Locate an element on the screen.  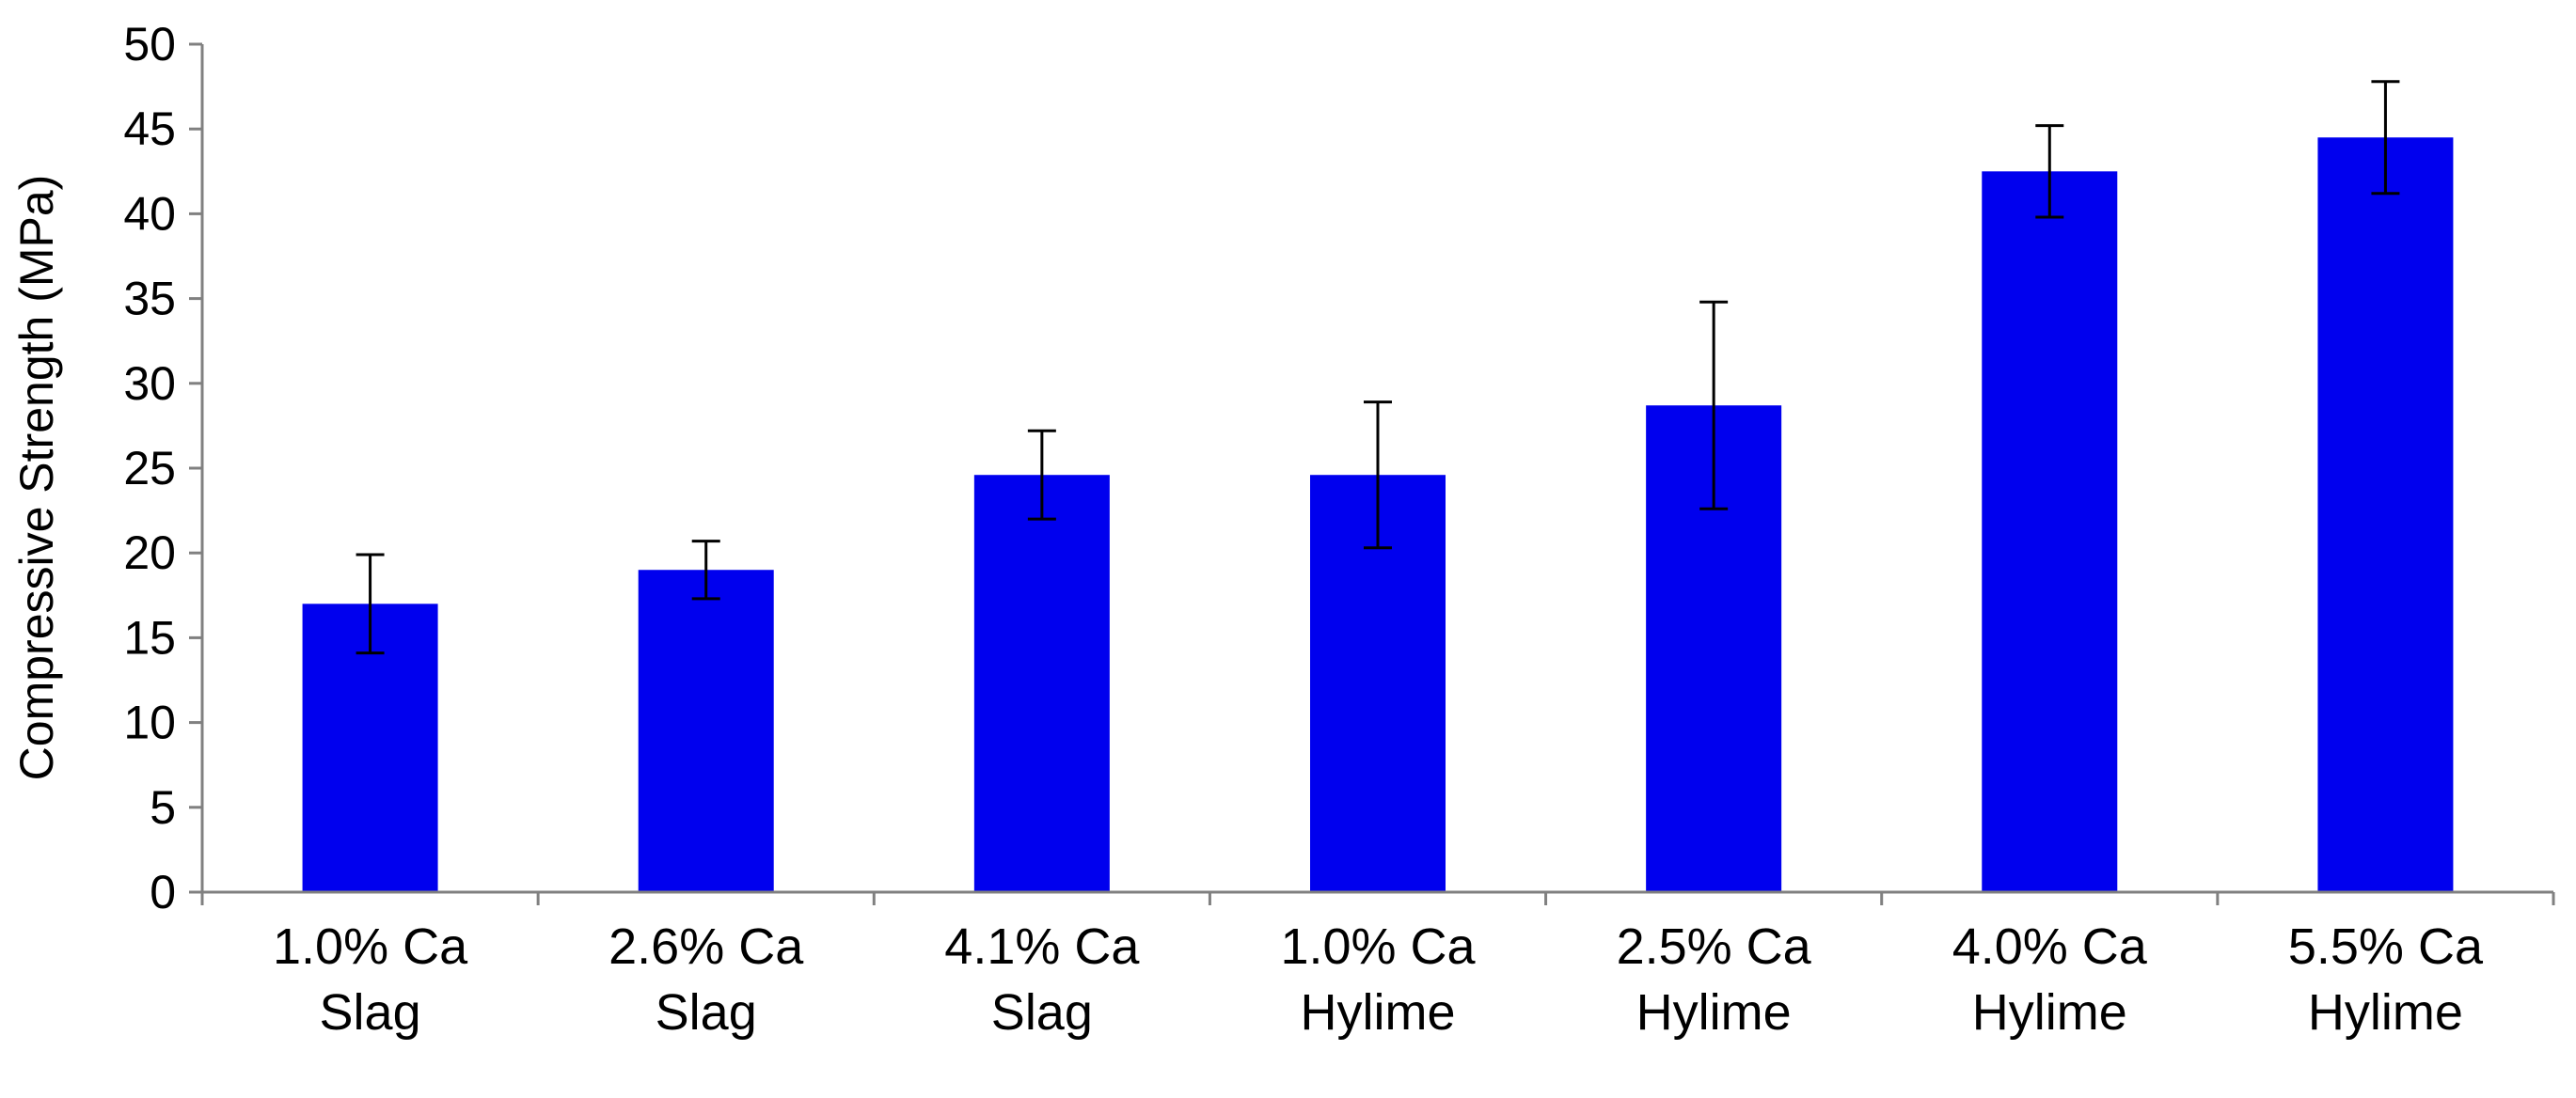
x-tick-label-1: 1.0% Ca Slag is located at coordinates (370, 979).